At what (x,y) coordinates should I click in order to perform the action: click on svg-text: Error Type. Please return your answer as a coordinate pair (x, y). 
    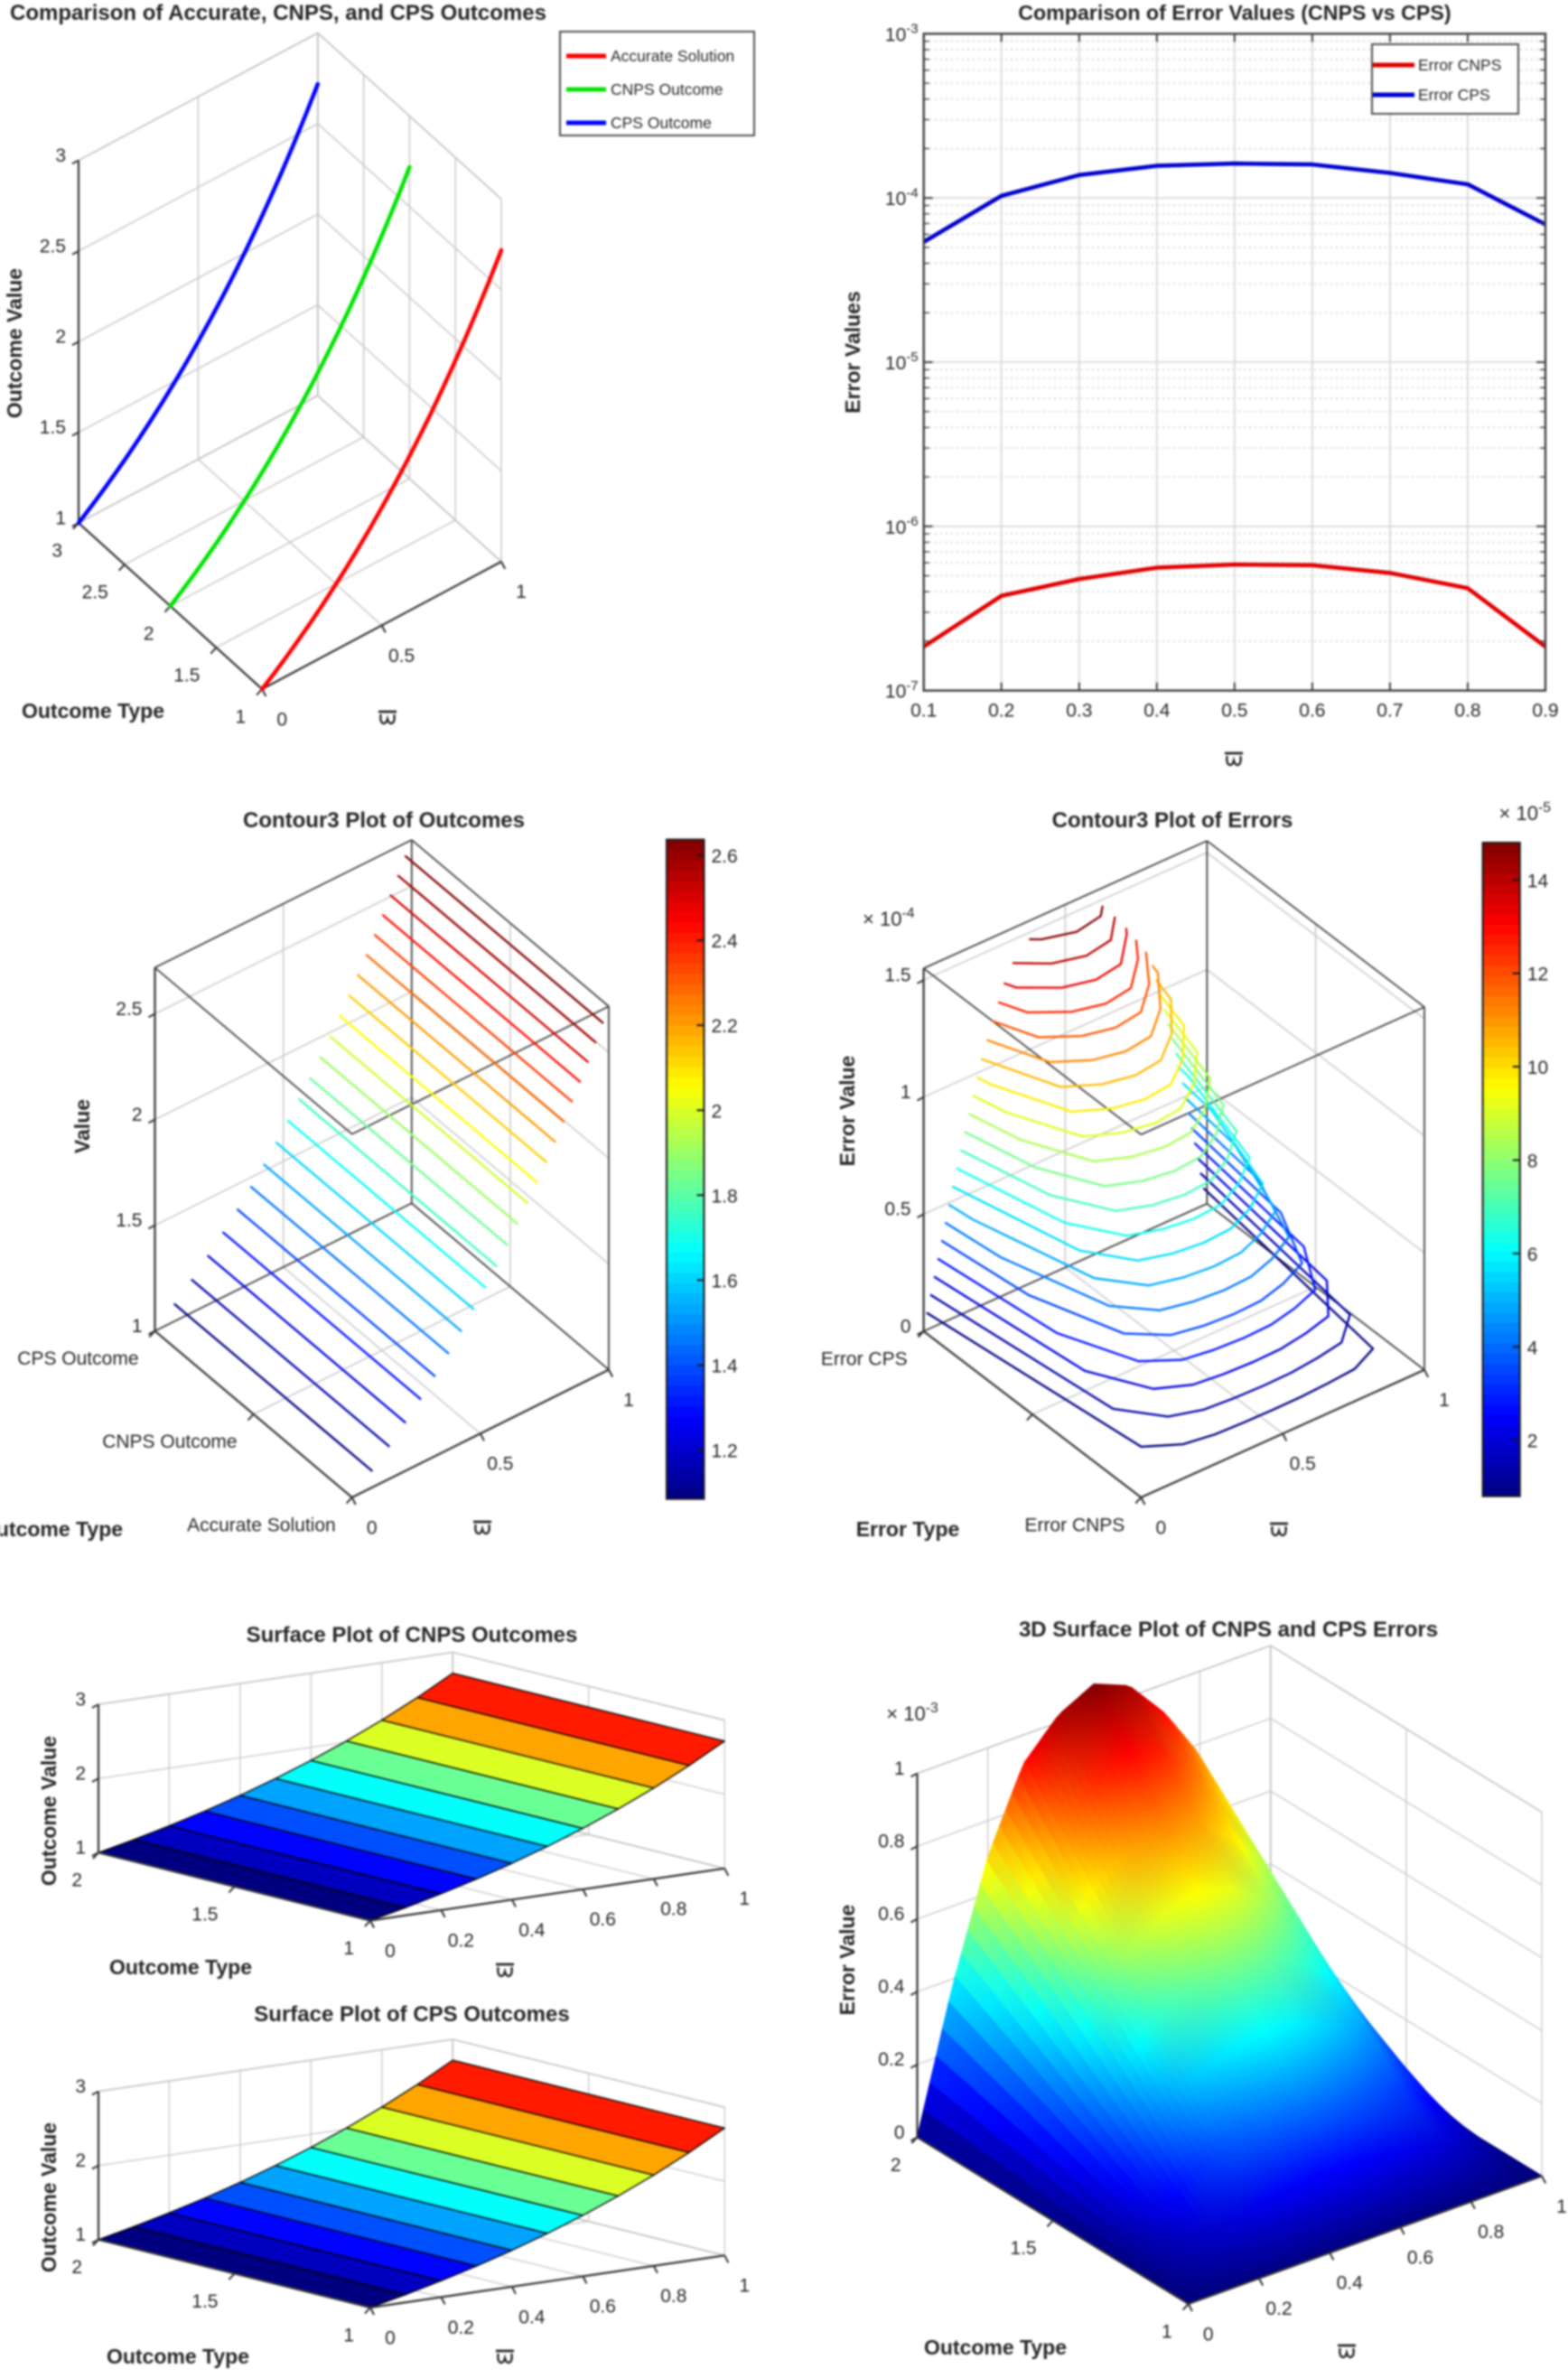
    Looking at the image, I should click on (908, 1529).